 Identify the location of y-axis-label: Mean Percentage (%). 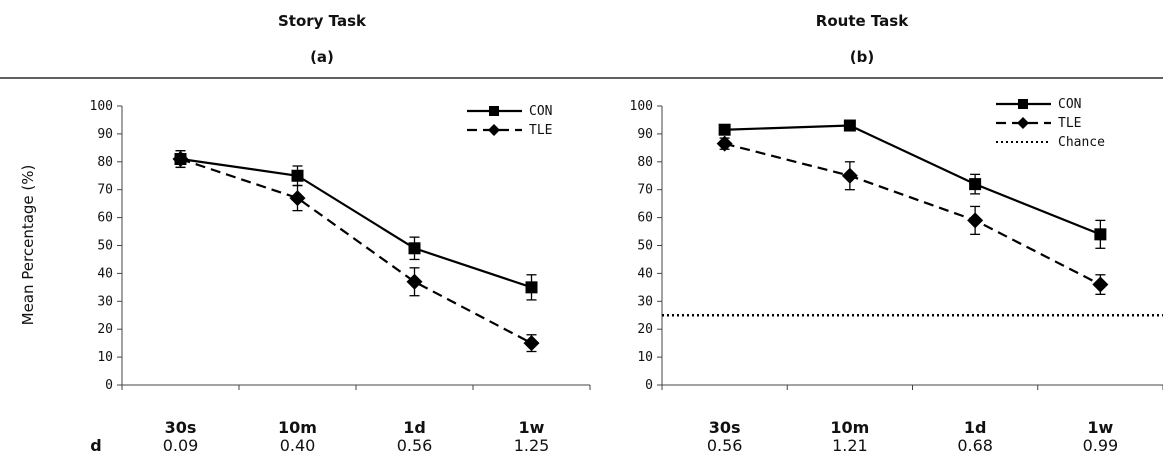
(28, 245).